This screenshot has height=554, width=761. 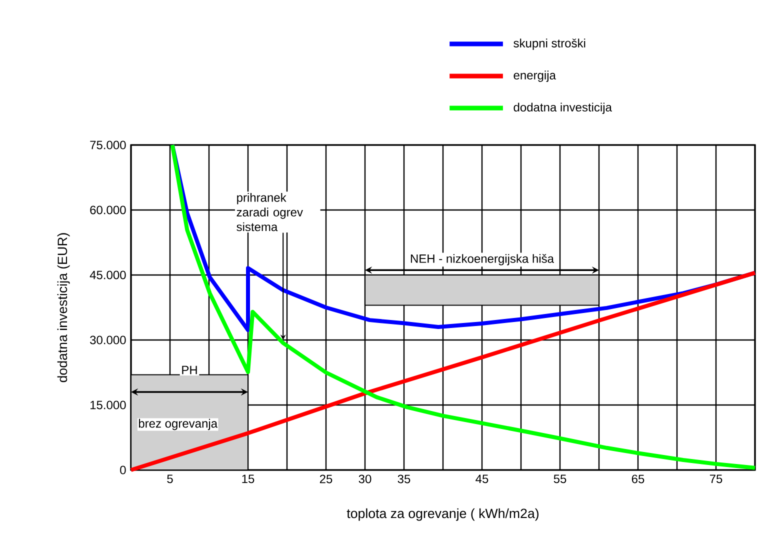 I want to click on x-tick-label: 30, so click(x=365, y=479).